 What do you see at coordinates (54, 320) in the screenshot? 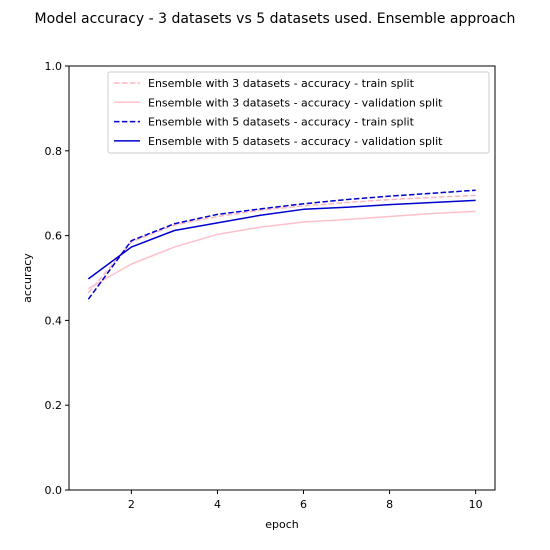
I see `y-tick-label: 0.4` at bounding box center [54, 320].